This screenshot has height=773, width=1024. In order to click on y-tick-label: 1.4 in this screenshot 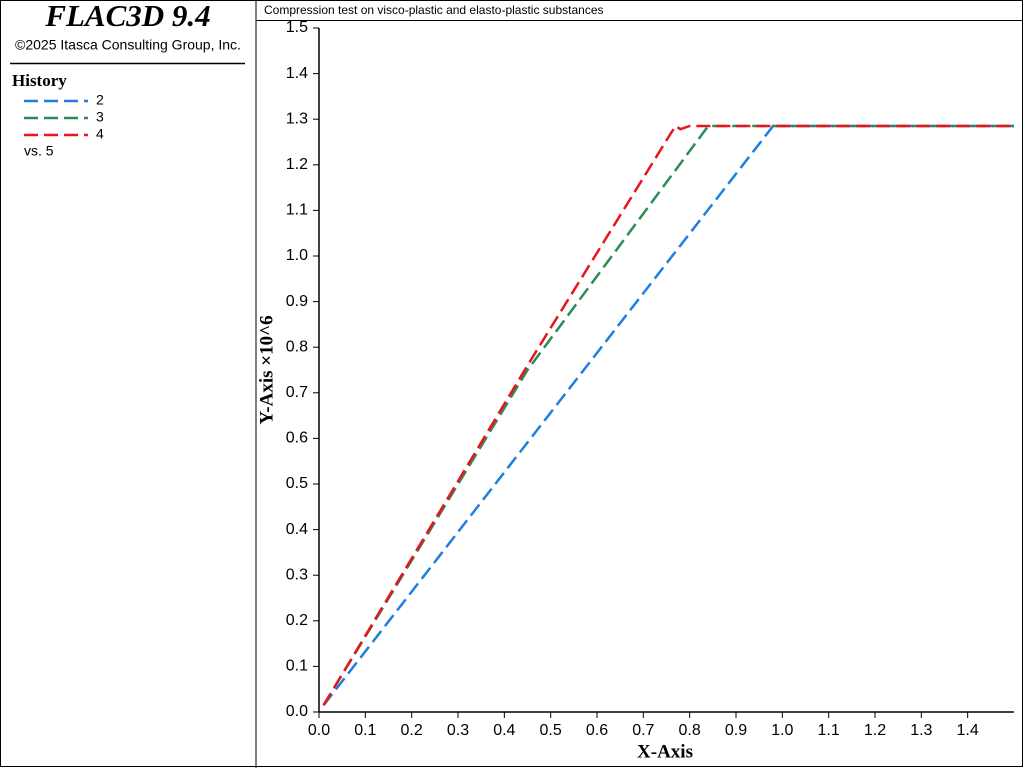, I will do `click(297, 73)`.